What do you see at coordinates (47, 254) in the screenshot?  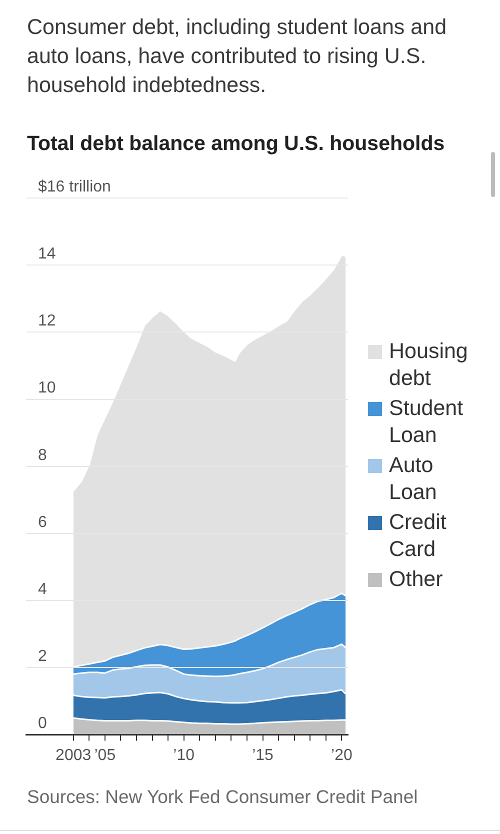 I see `y-tick-label: 14` at bounding box center [47, 254].